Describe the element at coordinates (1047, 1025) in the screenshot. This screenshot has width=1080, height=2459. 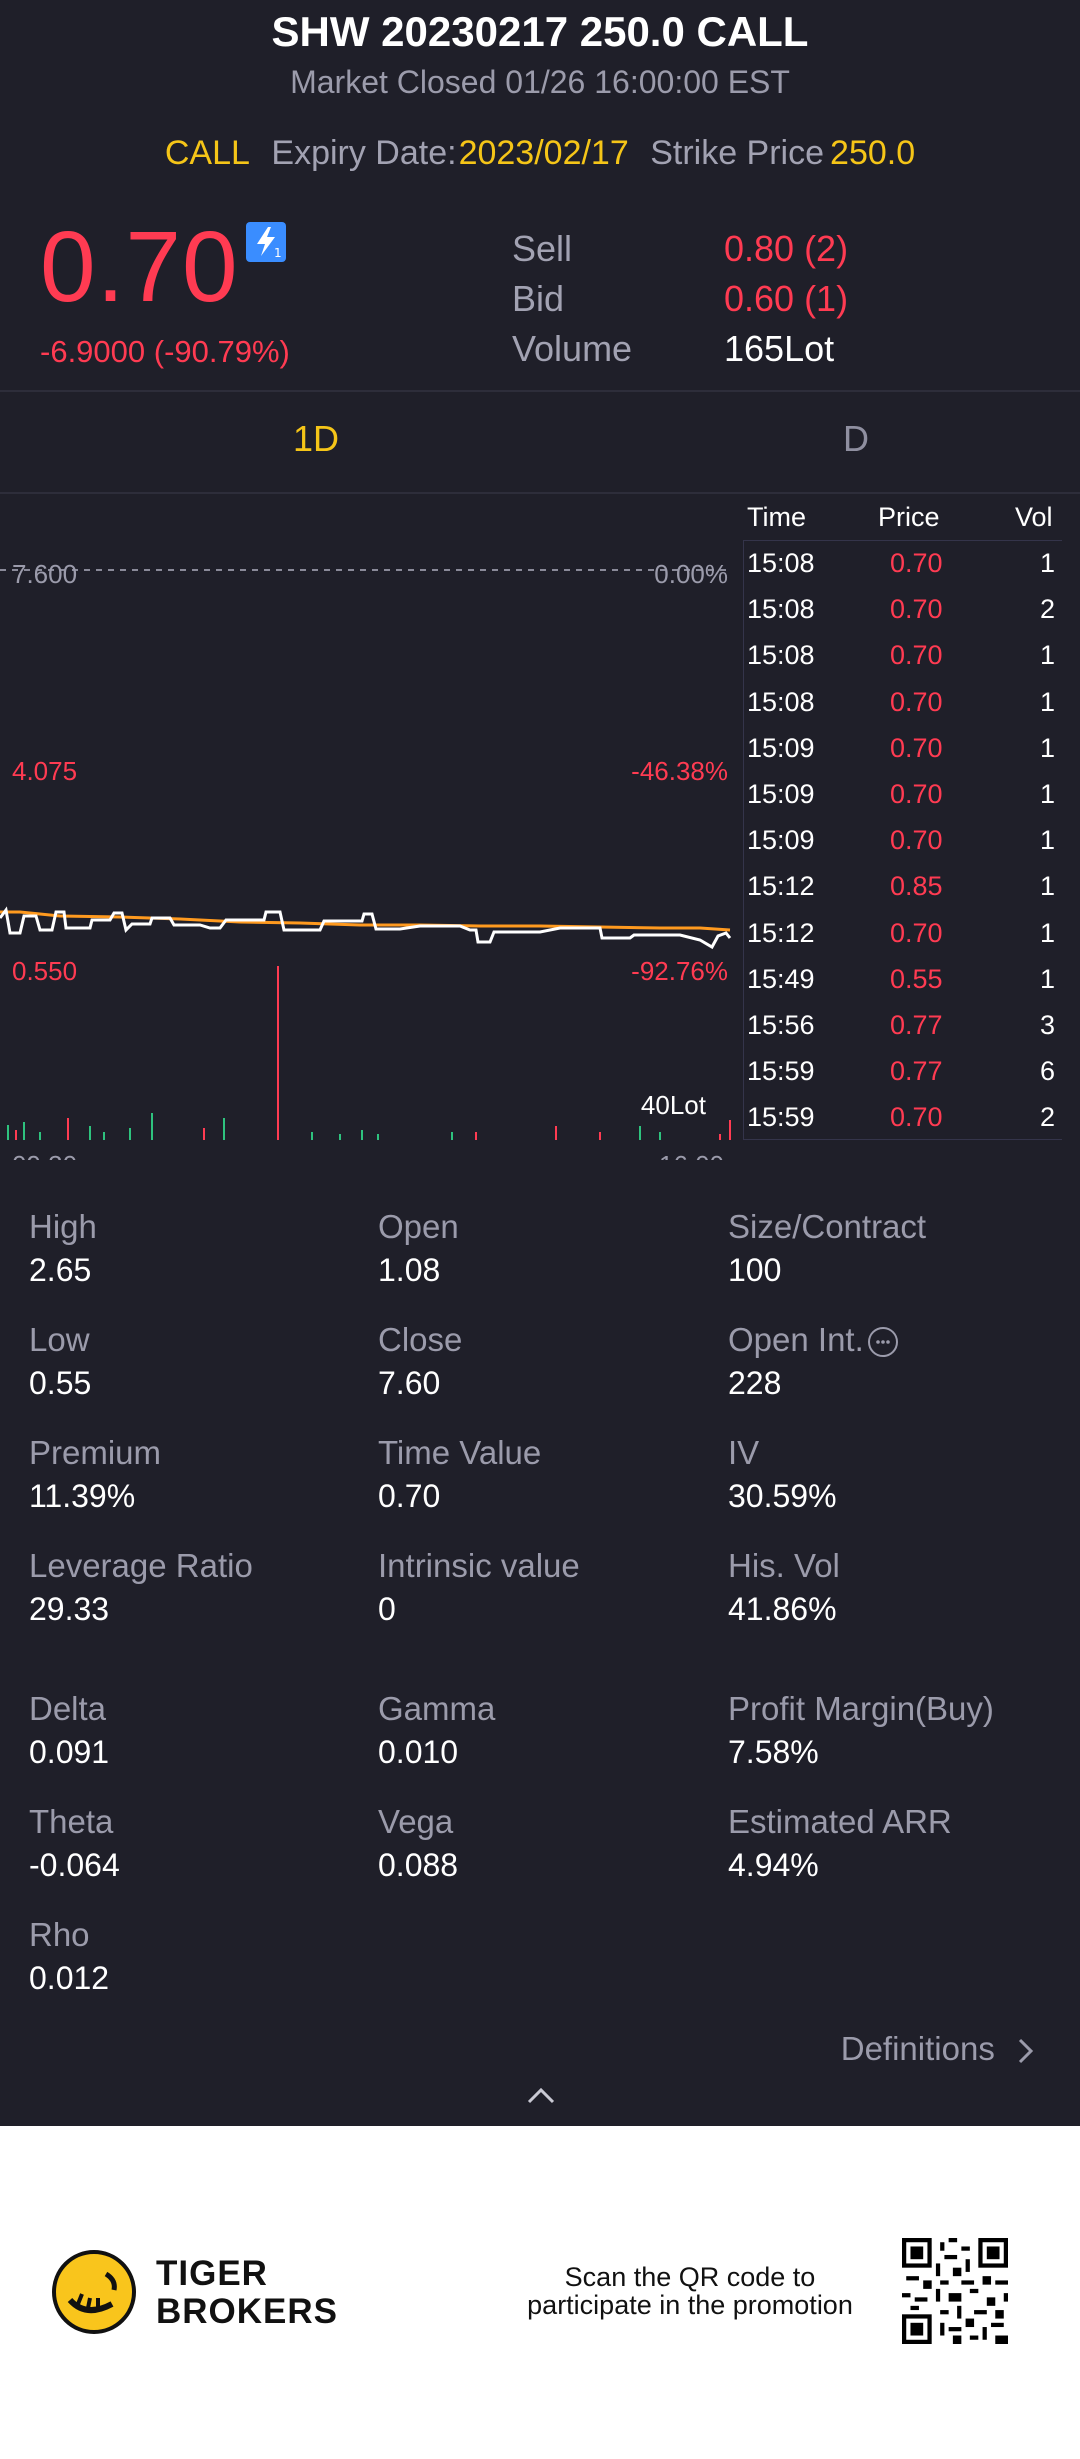
I see `trade-vol: 3` at that location.